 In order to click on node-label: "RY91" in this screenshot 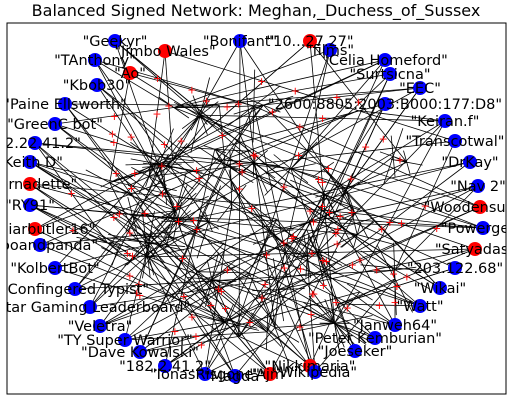, I will do `click(30, 206)`.